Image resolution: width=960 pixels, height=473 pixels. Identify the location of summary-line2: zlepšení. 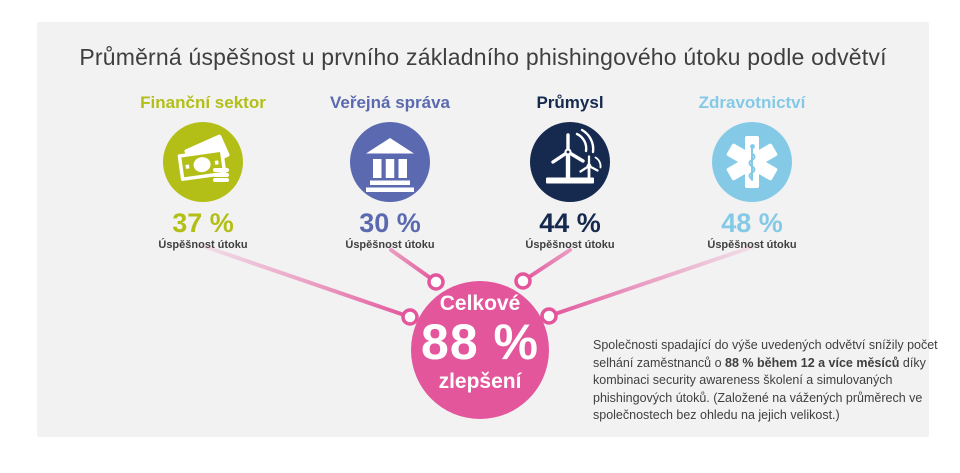
(480, 381).